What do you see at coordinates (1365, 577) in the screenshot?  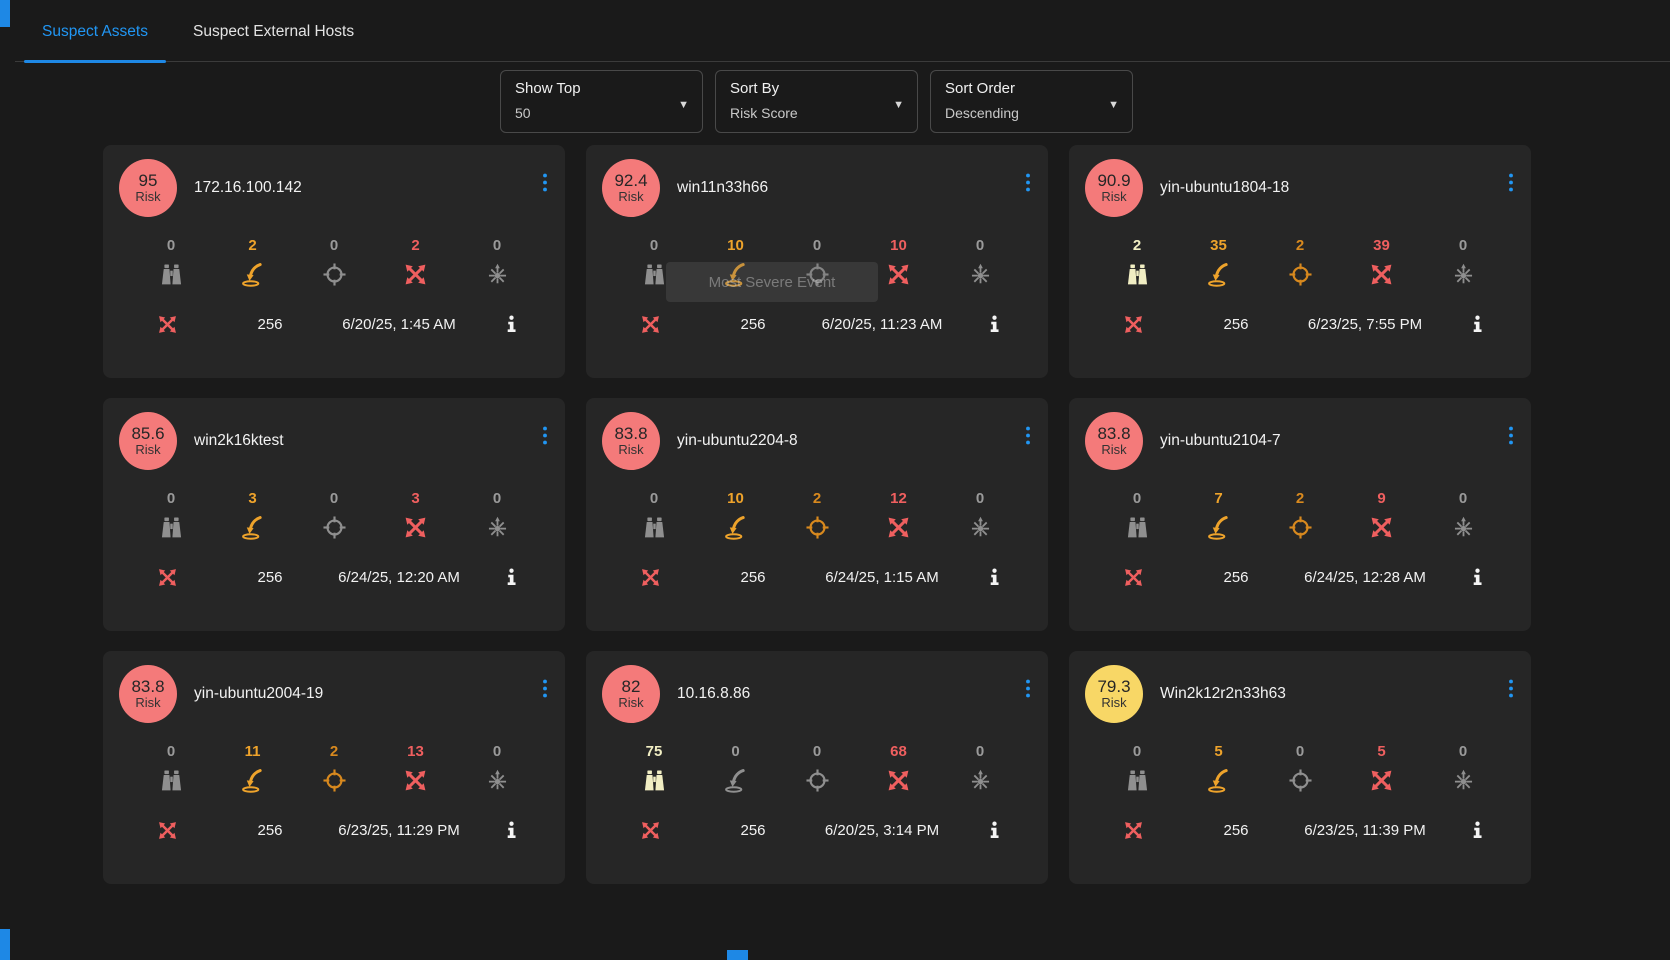 I see `last-event-timestamp: 6/24/25, 12:28 AM` at bounding box center [1365, 577].